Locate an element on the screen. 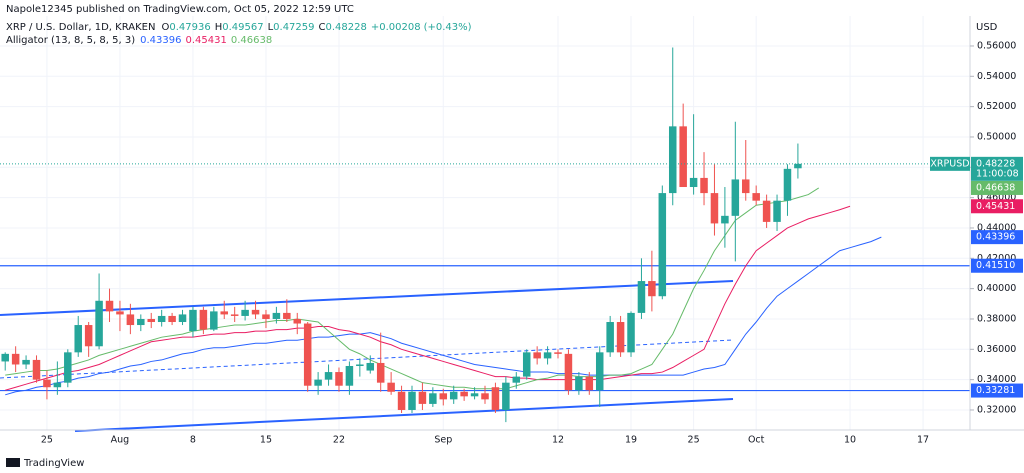 Image resolution: width=1024 pixels, height=473 pixels. x-tick-label: 8 is located at coordinates (193, 440).